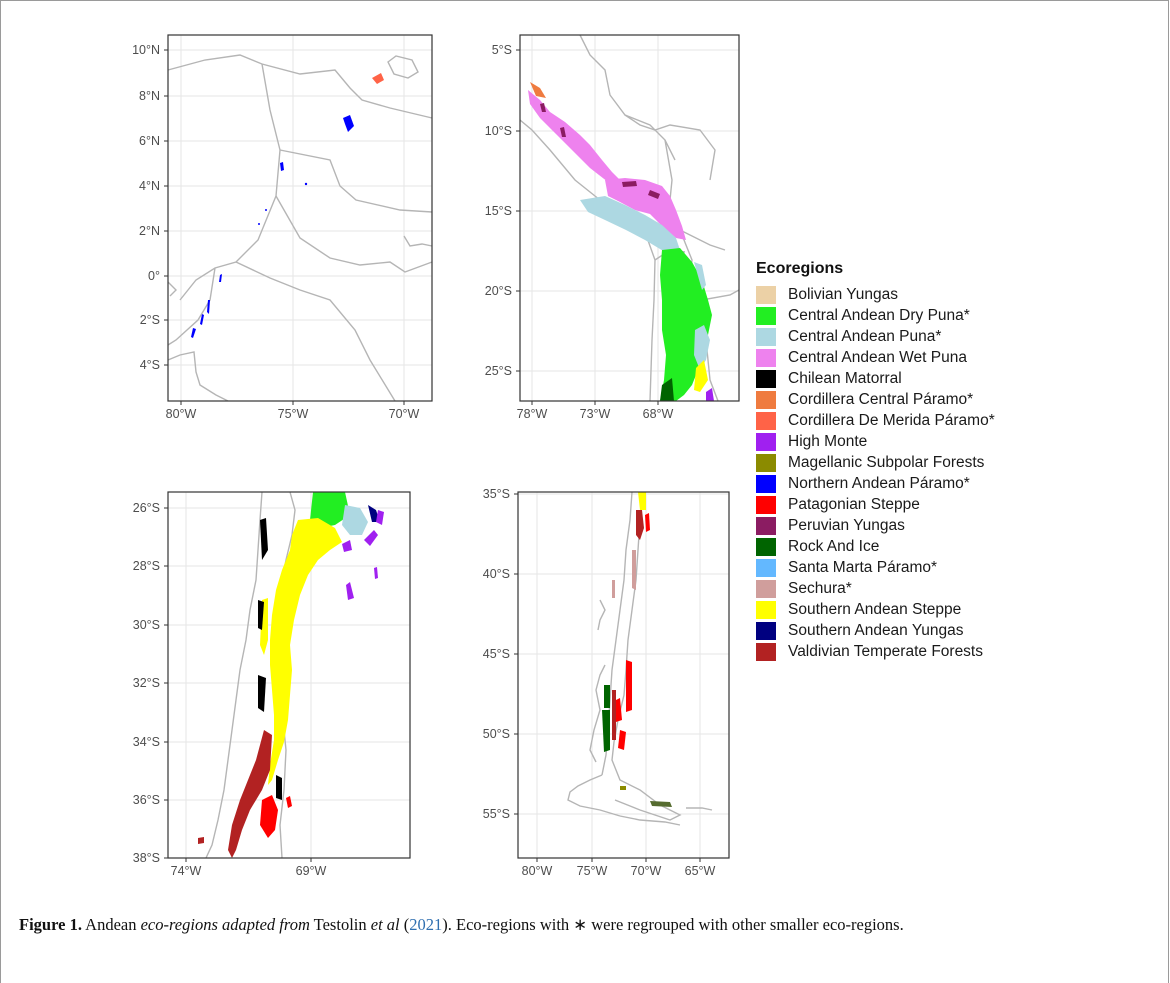  I want to click on x-axis: 78°W 73°W 68°W, so click(595, 411).